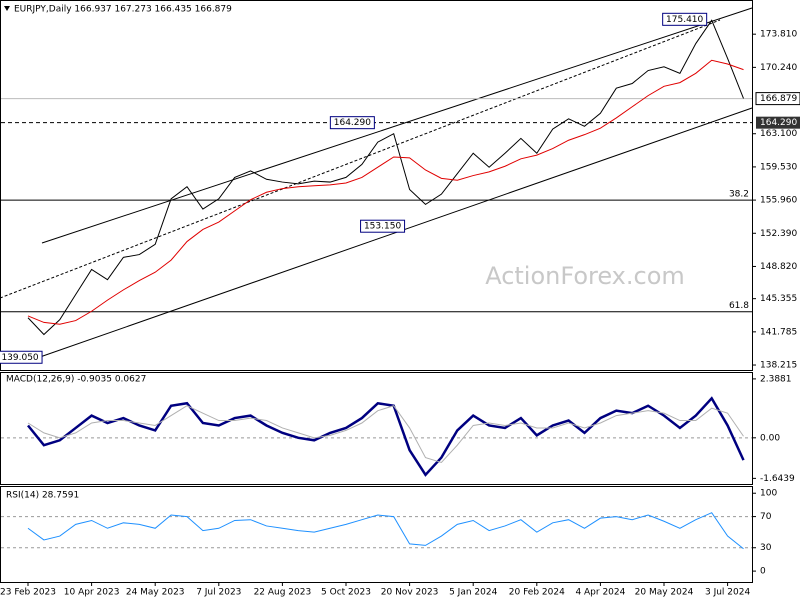 This screenshot has height=600, width=800. Describe the element at coordinates (664, 593) in the screenshot. I see `x-tick-label: 20 May 2024` at that location.